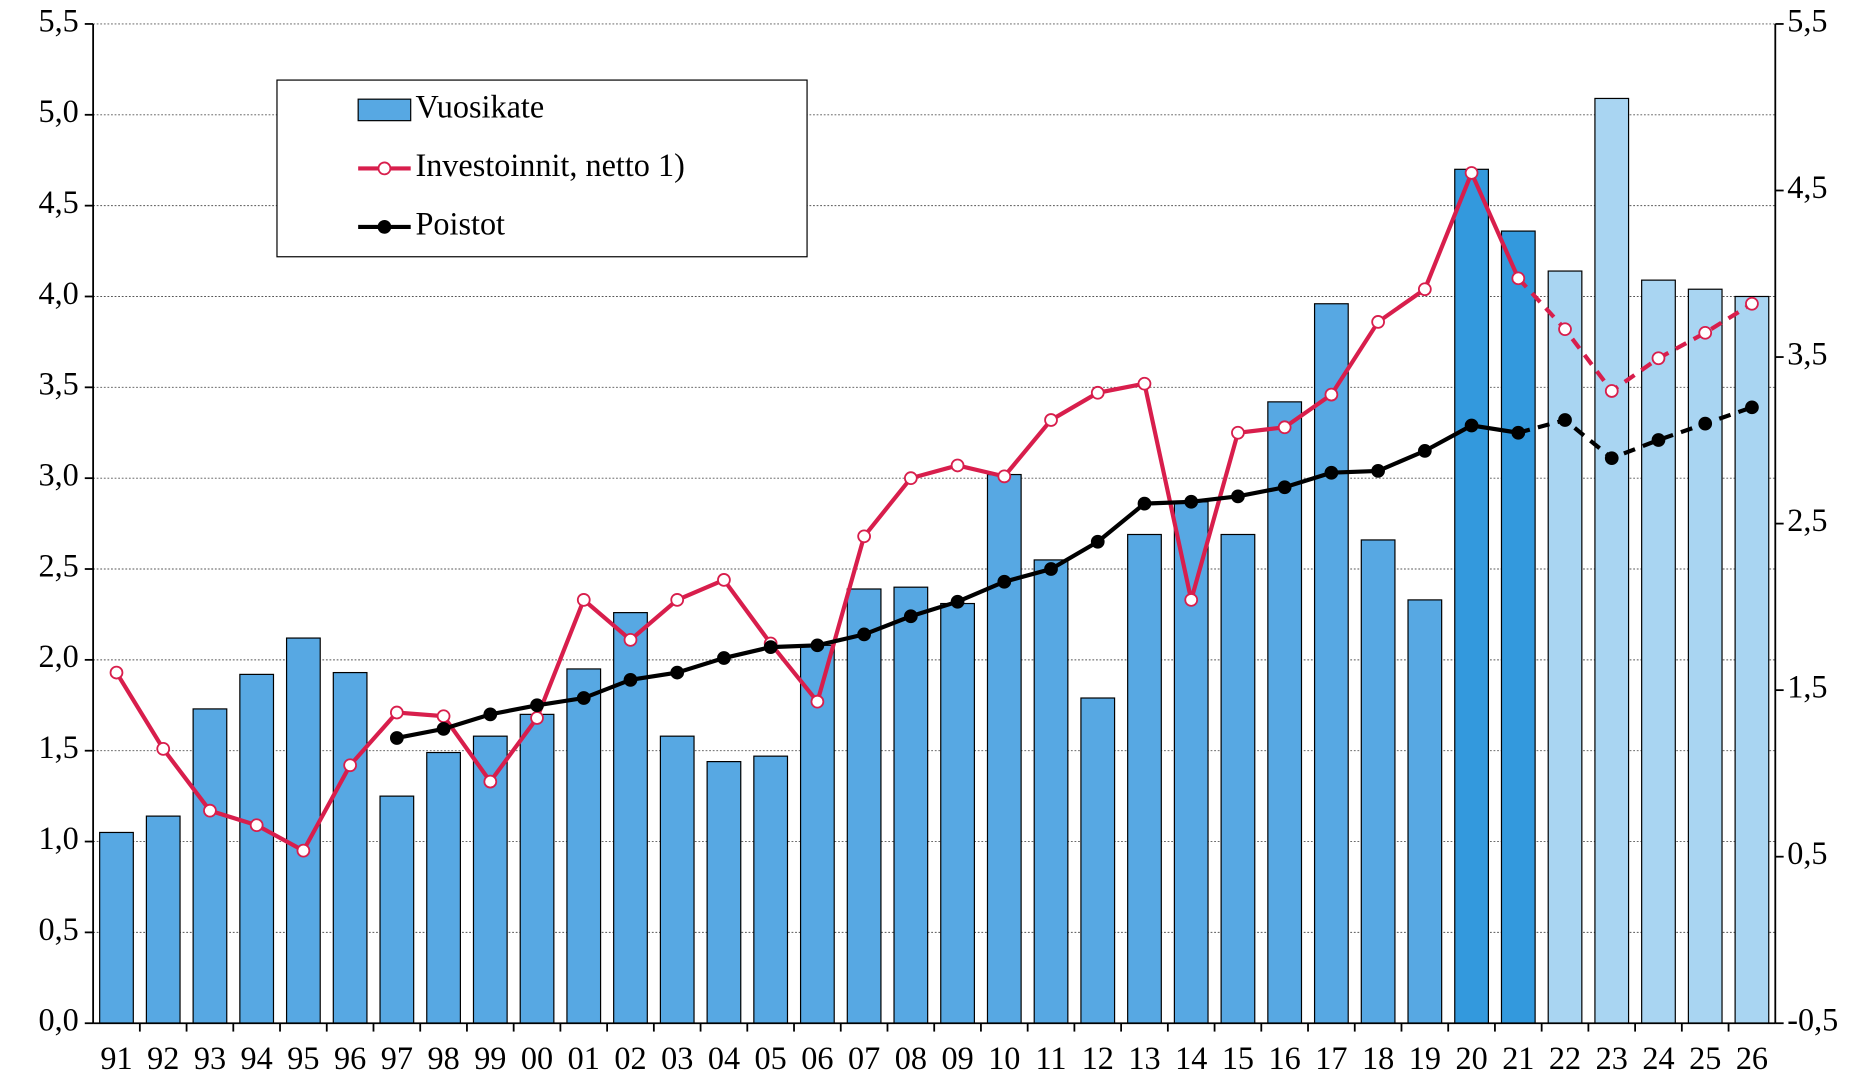 The width and height of the screenshot is (1872, 1083). Describe the element at coordinates (59, 838) in the screenshot. I see `y-tick-label: 1,0` at that location.